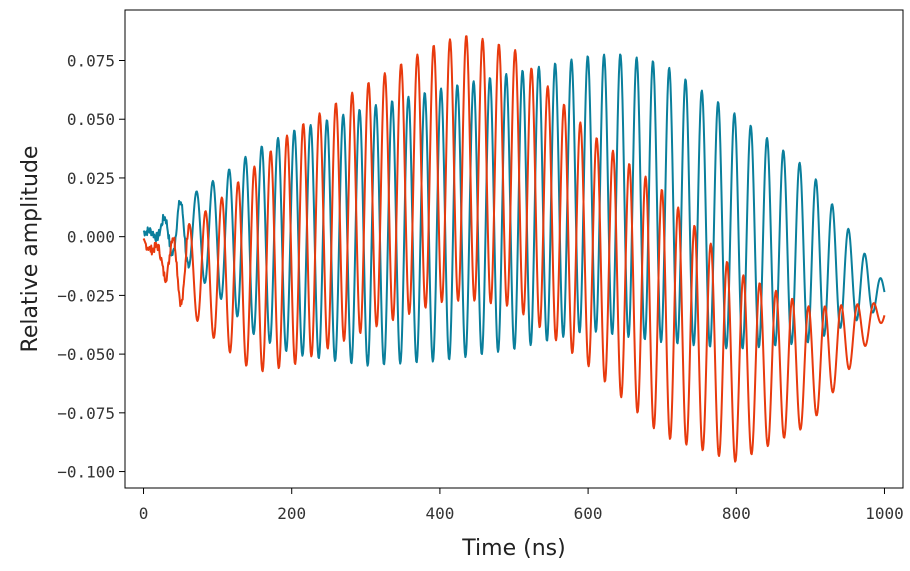 The image size is (910, 571). I want to click on y-tick-label: 0.000, so click(91, 237).